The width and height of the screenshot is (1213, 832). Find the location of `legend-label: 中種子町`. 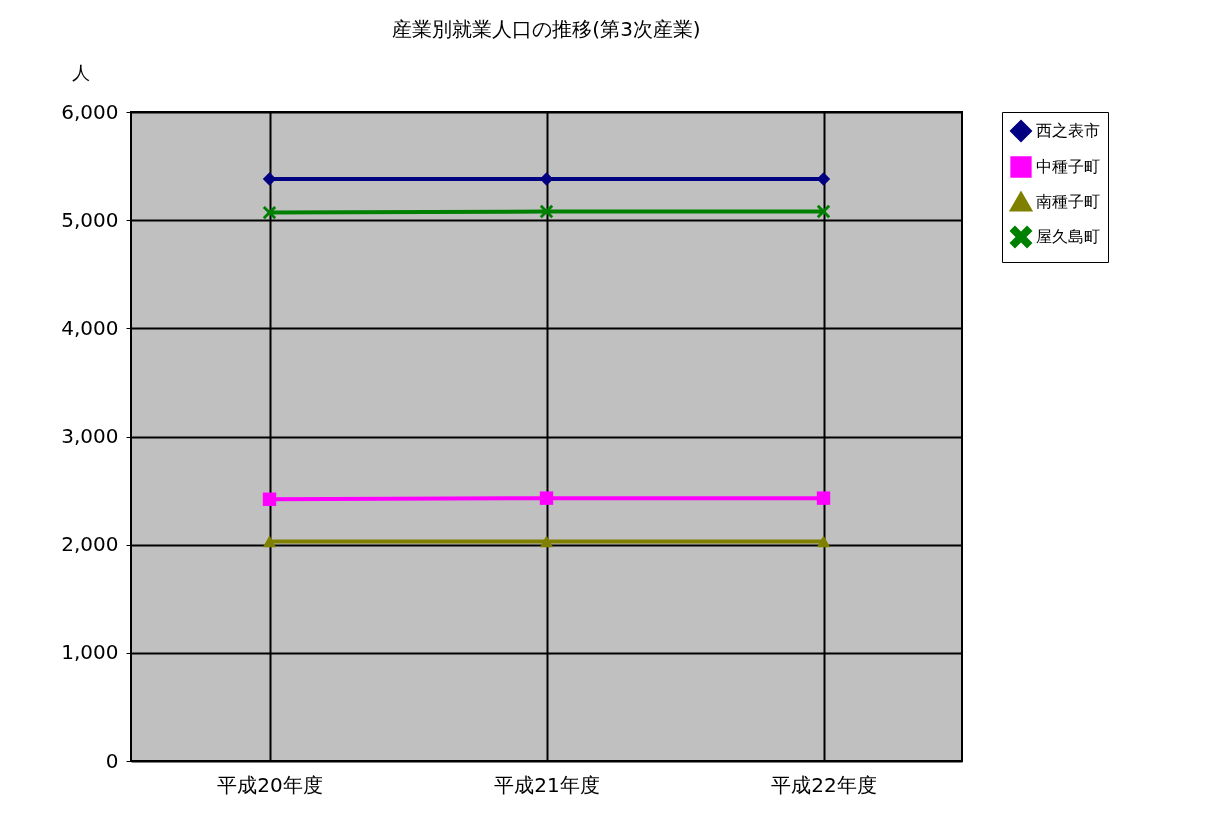

legend-label: 中種子町 is located at coordinates (1068, 166).